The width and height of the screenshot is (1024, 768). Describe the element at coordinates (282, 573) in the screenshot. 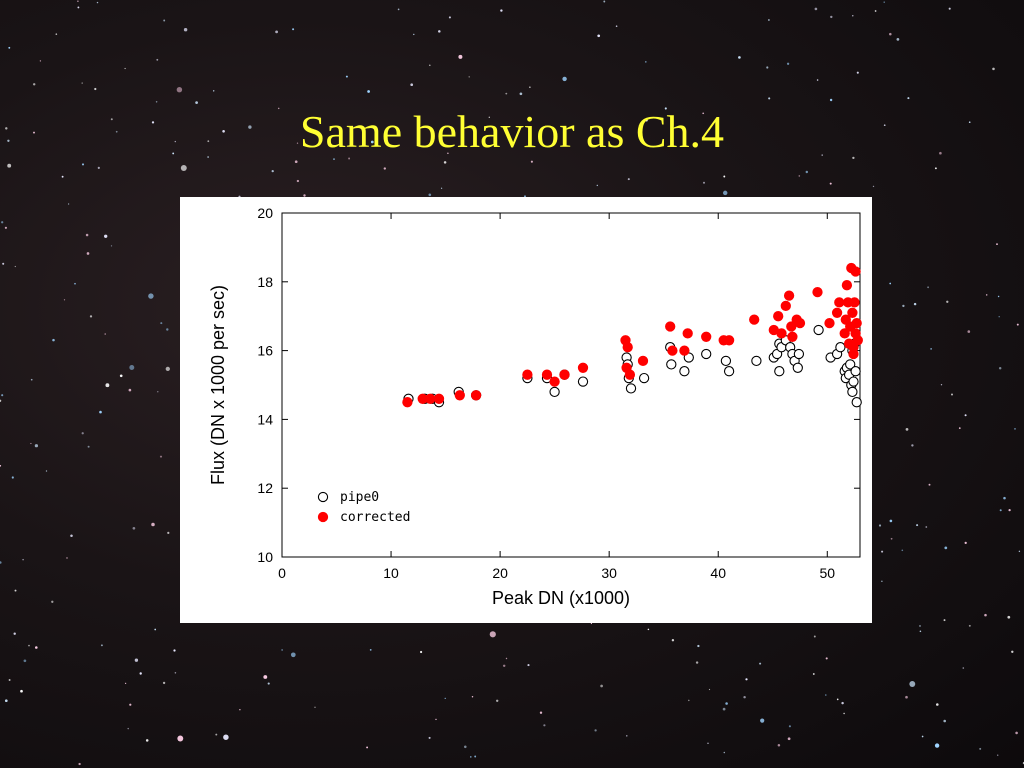

I see `x-tick-label: 0` at that location.